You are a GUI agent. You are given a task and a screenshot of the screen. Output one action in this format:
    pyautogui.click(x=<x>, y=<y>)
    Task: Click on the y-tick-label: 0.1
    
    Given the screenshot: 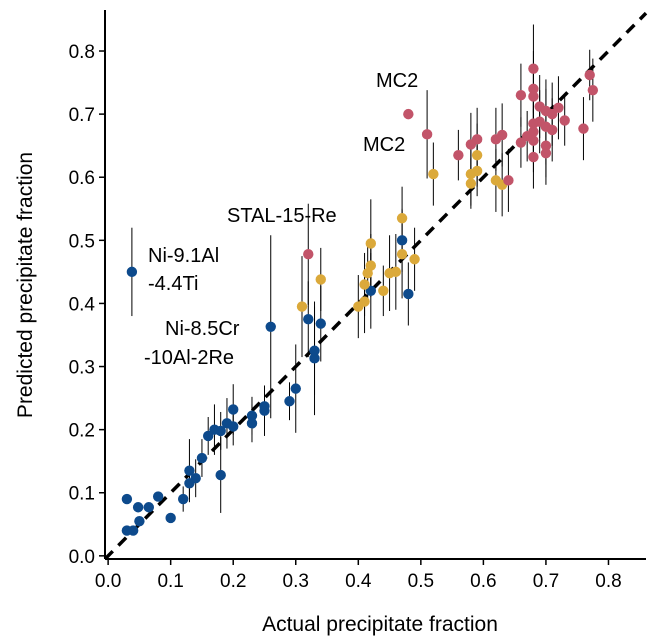 What is the action you would take?
    pyautogui.click(x=82, y=494)
    